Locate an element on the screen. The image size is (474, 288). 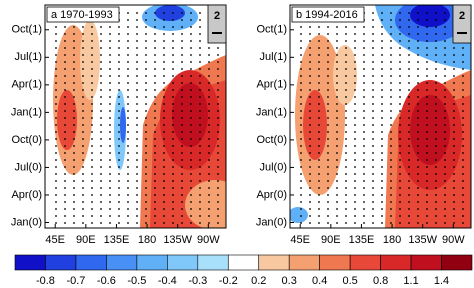
colorbar-label: 1.4 is located at coordinates (441, 281).